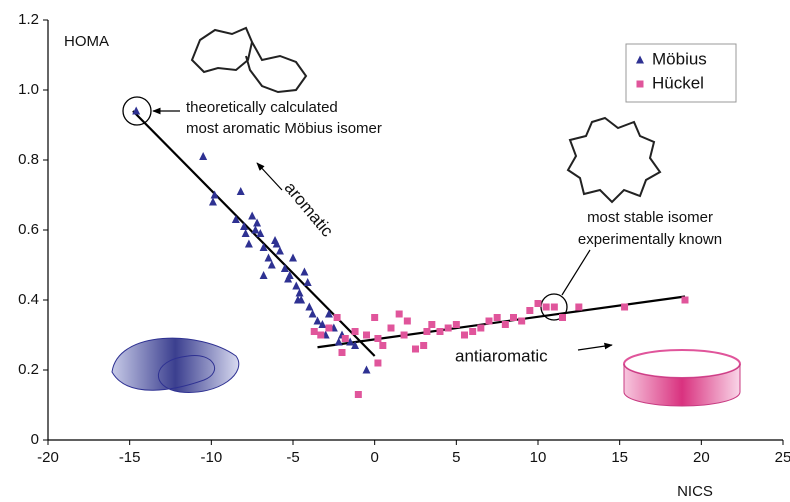 This screenshot has width=790, height=502. What do you see at coordinates (640, 84) in the screenshot?
I see `legend-marker` at bounding box center [640, 84].